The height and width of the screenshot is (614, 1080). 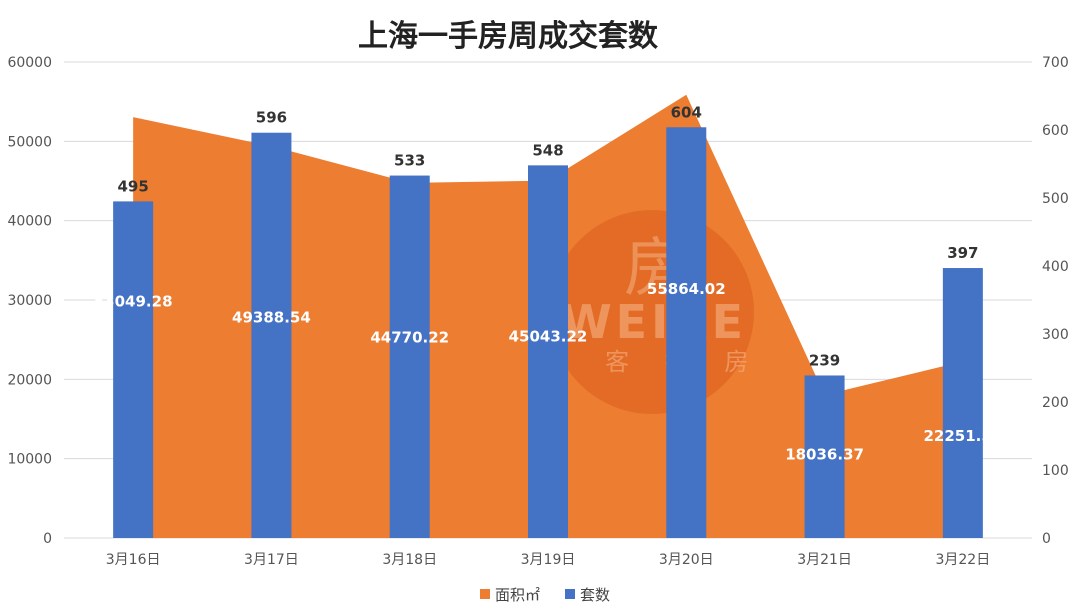 I want to click on bar-value-label: 596, so click(x=271, y=118).